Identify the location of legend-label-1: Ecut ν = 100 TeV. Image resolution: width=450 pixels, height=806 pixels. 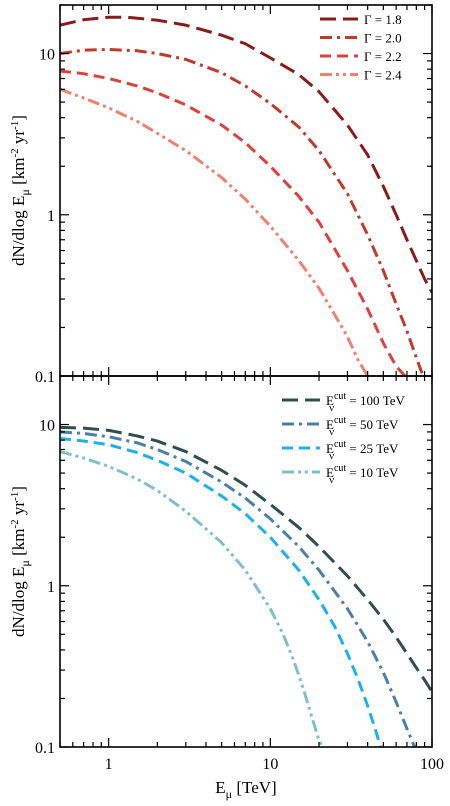
(366, 402).